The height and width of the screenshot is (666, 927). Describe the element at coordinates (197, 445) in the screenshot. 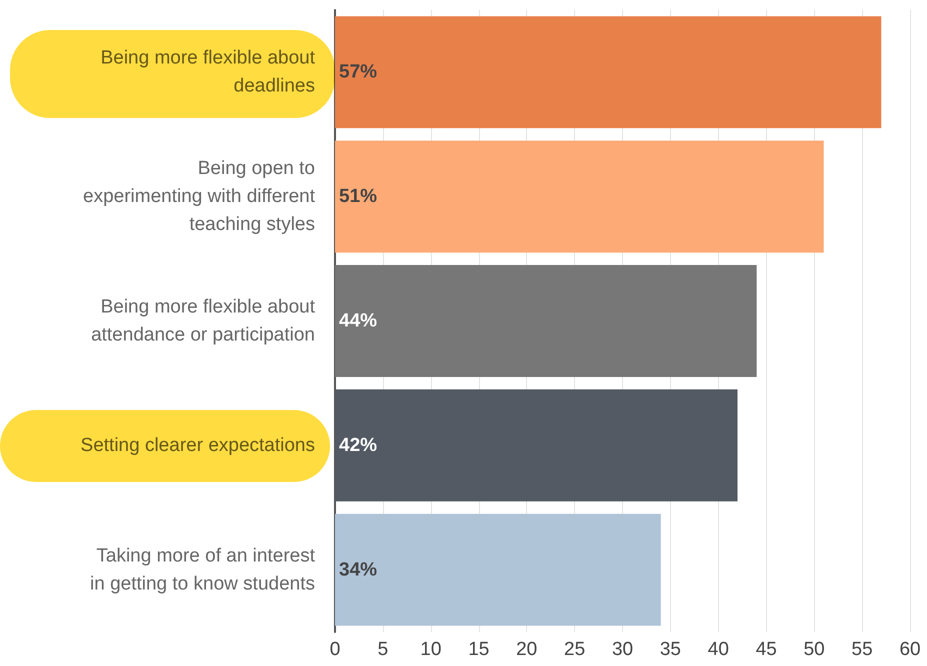

I see `y-tick-label: Setting clearer expectations` at that location.